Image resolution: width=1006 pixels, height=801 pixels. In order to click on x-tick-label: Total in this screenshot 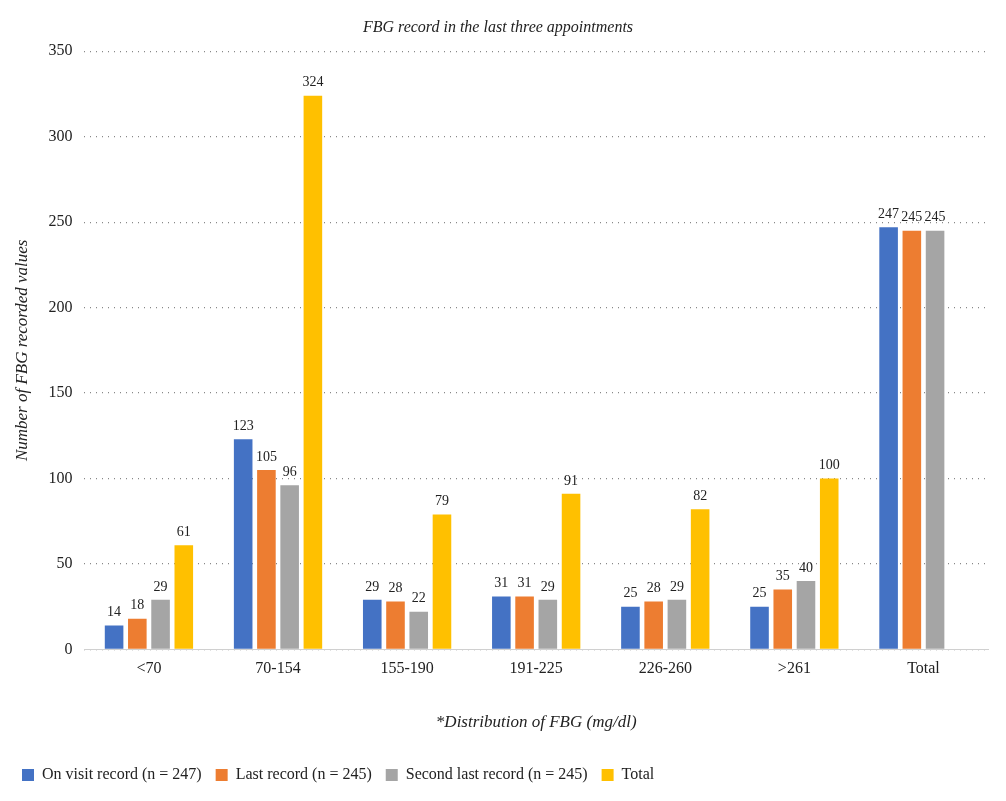, I will do `click(924, 668)`.